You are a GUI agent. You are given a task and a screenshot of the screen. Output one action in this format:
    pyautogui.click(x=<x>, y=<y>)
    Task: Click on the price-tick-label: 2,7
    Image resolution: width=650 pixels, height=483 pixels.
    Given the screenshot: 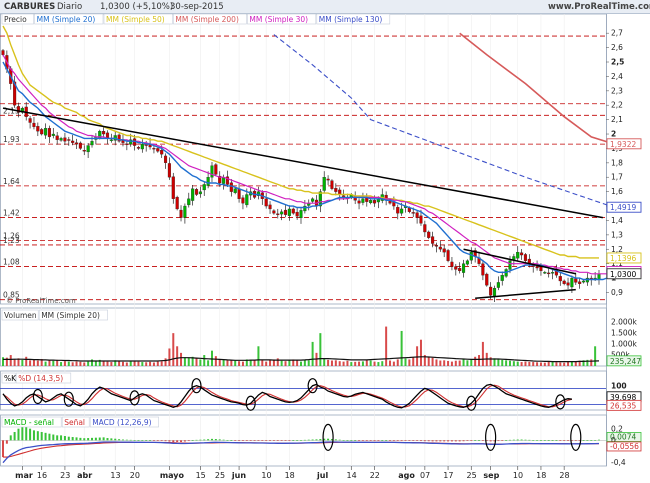 What is the action you would take?
    pyautogui.click(x=617, y=33)
    